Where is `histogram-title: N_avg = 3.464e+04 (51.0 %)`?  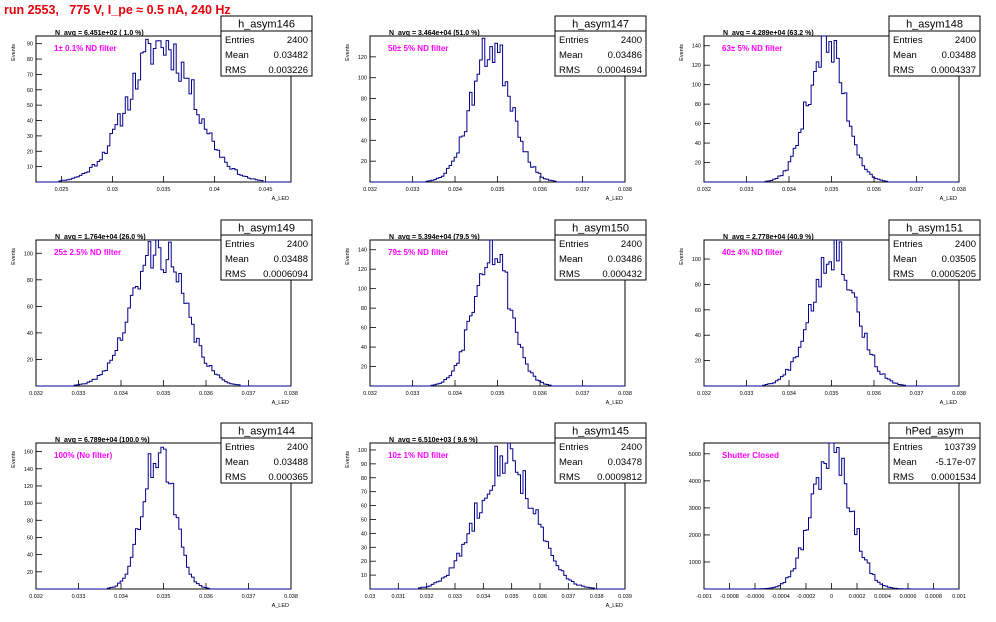
histogram-title: N_avg = 3.464e+04 (51.0 %) is located at coordinates (434, 33).